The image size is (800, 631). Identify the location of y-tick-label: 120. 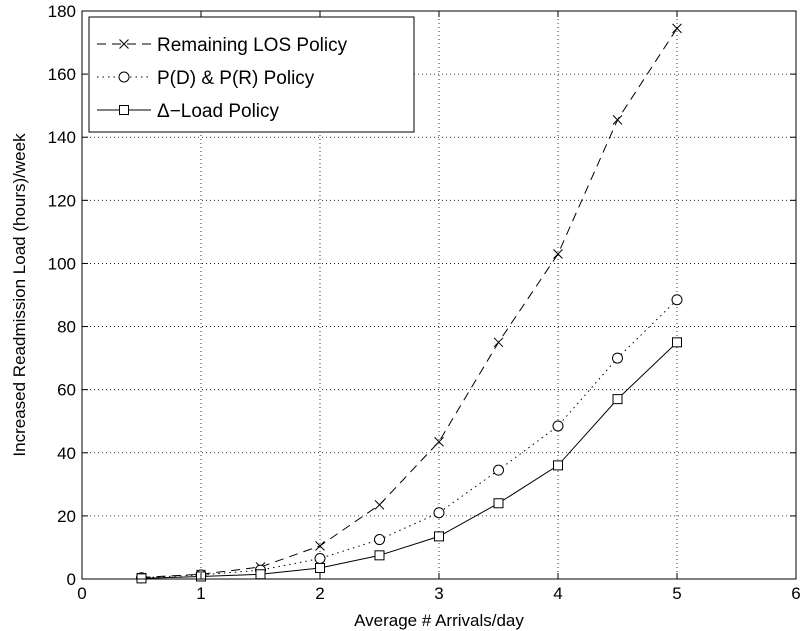
(62, 200).